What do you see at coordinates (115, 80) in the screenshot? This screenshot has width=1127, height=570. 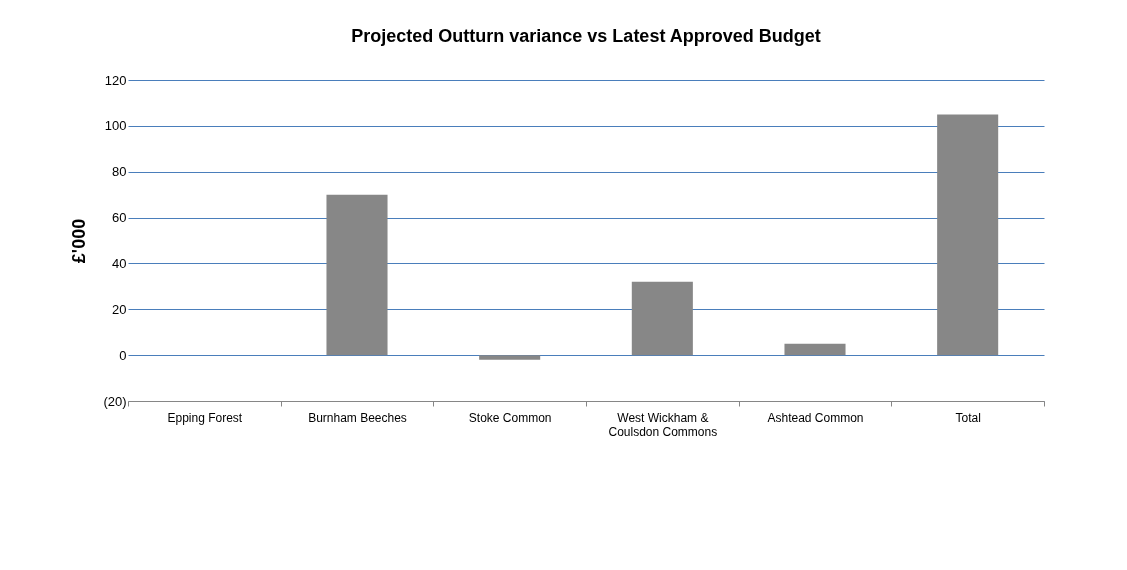 I see `y-tick-label: 120` at bounding box center [115, 80].